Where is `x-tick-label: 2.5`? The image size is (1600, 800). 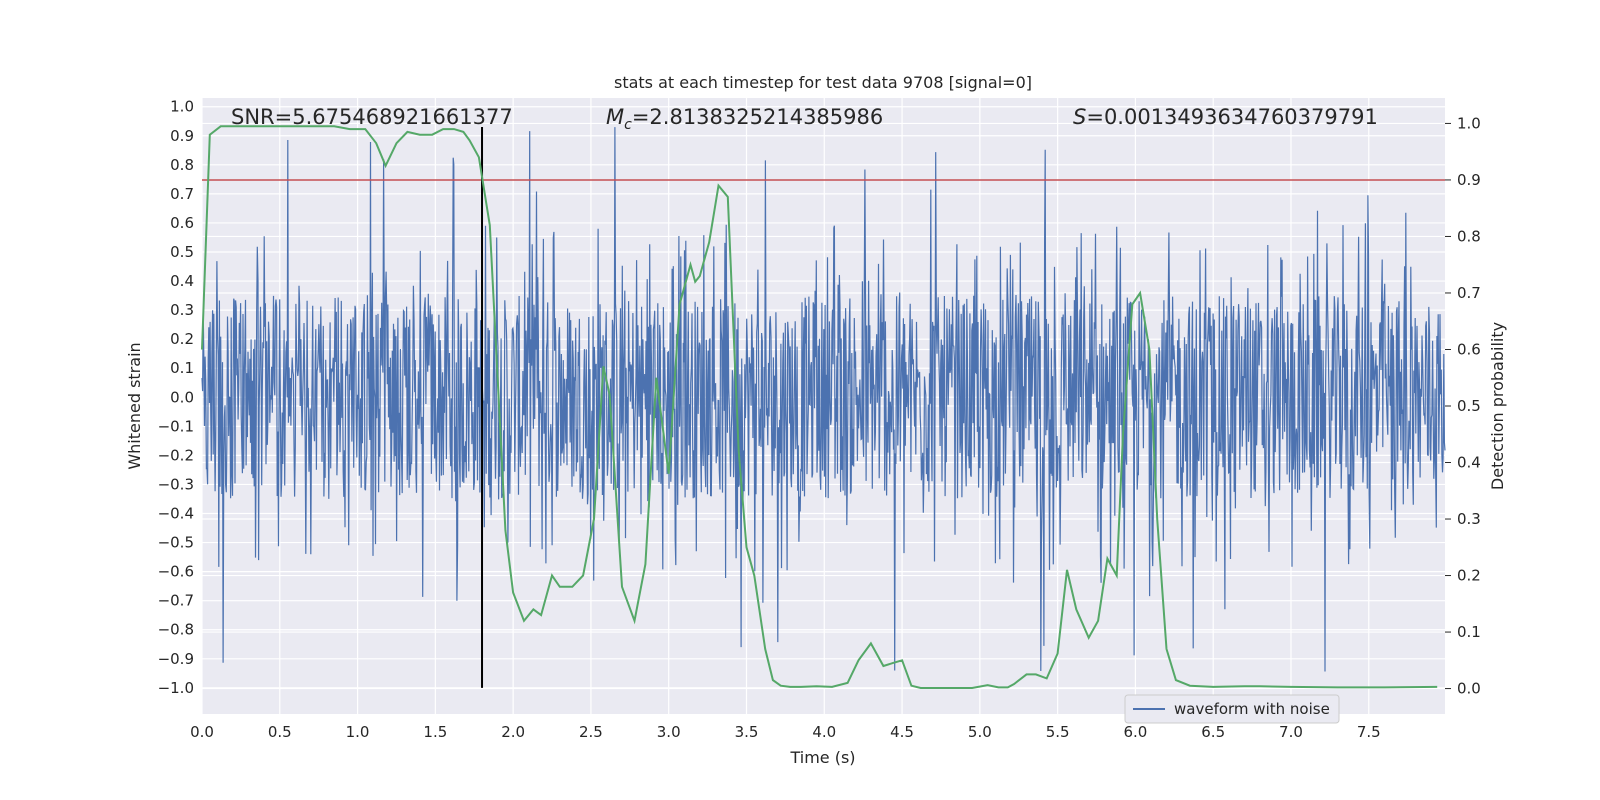
x-tick-label: 2.5 is located at coordinates (591, 732).